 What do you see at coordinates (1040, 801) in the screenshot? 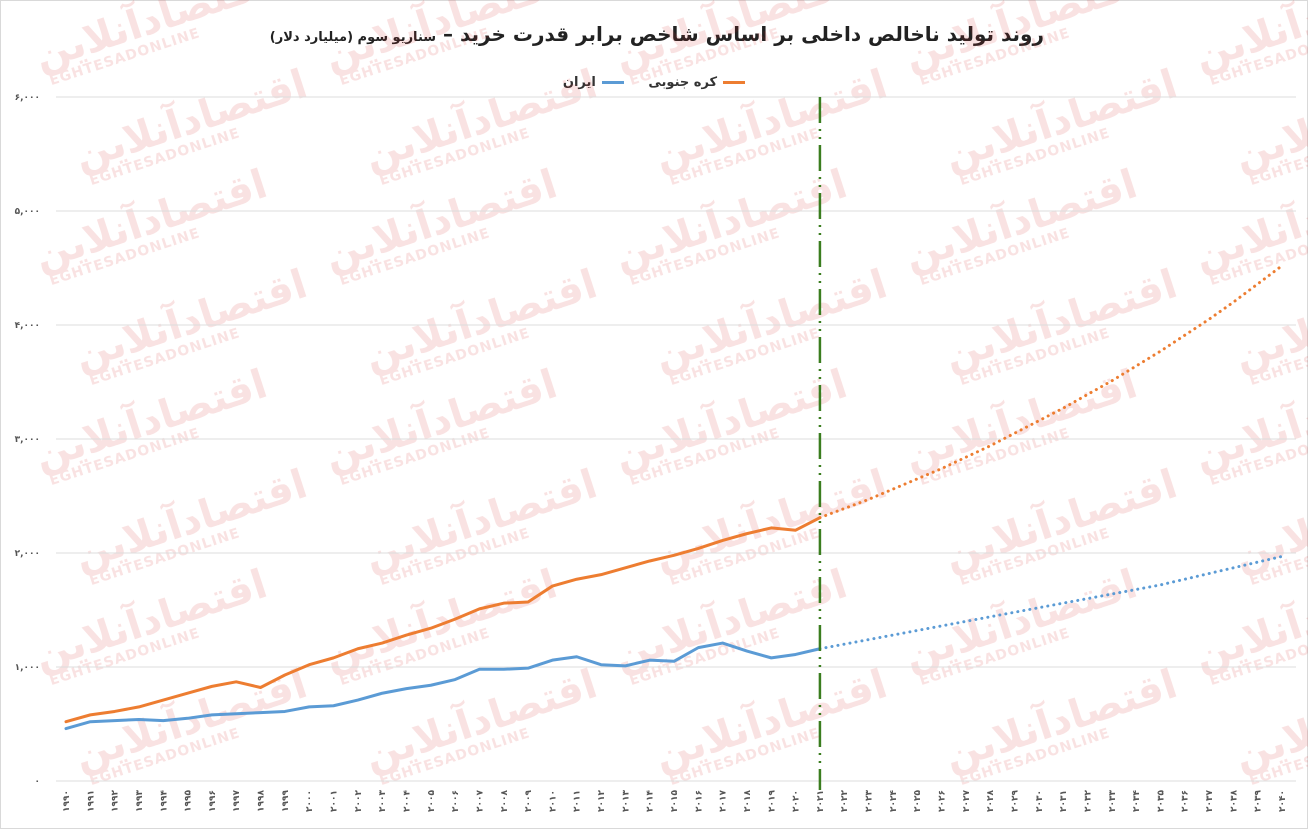
I see `x-tick-label: ۲۰۳۰` at bounding box center [1040, 801].